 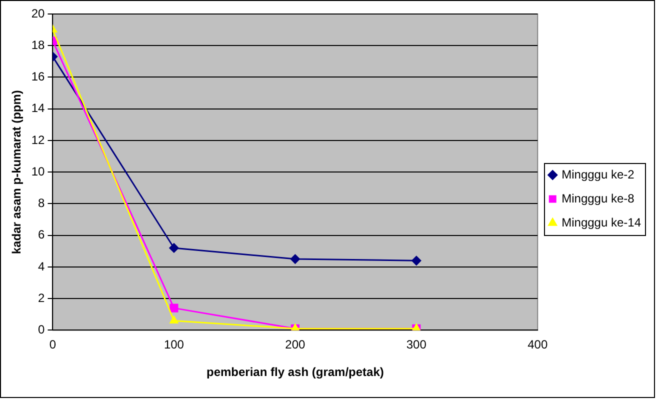 What do you see at coordinates (38, 108) in the screenshot?
I see `y-tick-label: 14` at bounding box center [38, 108].